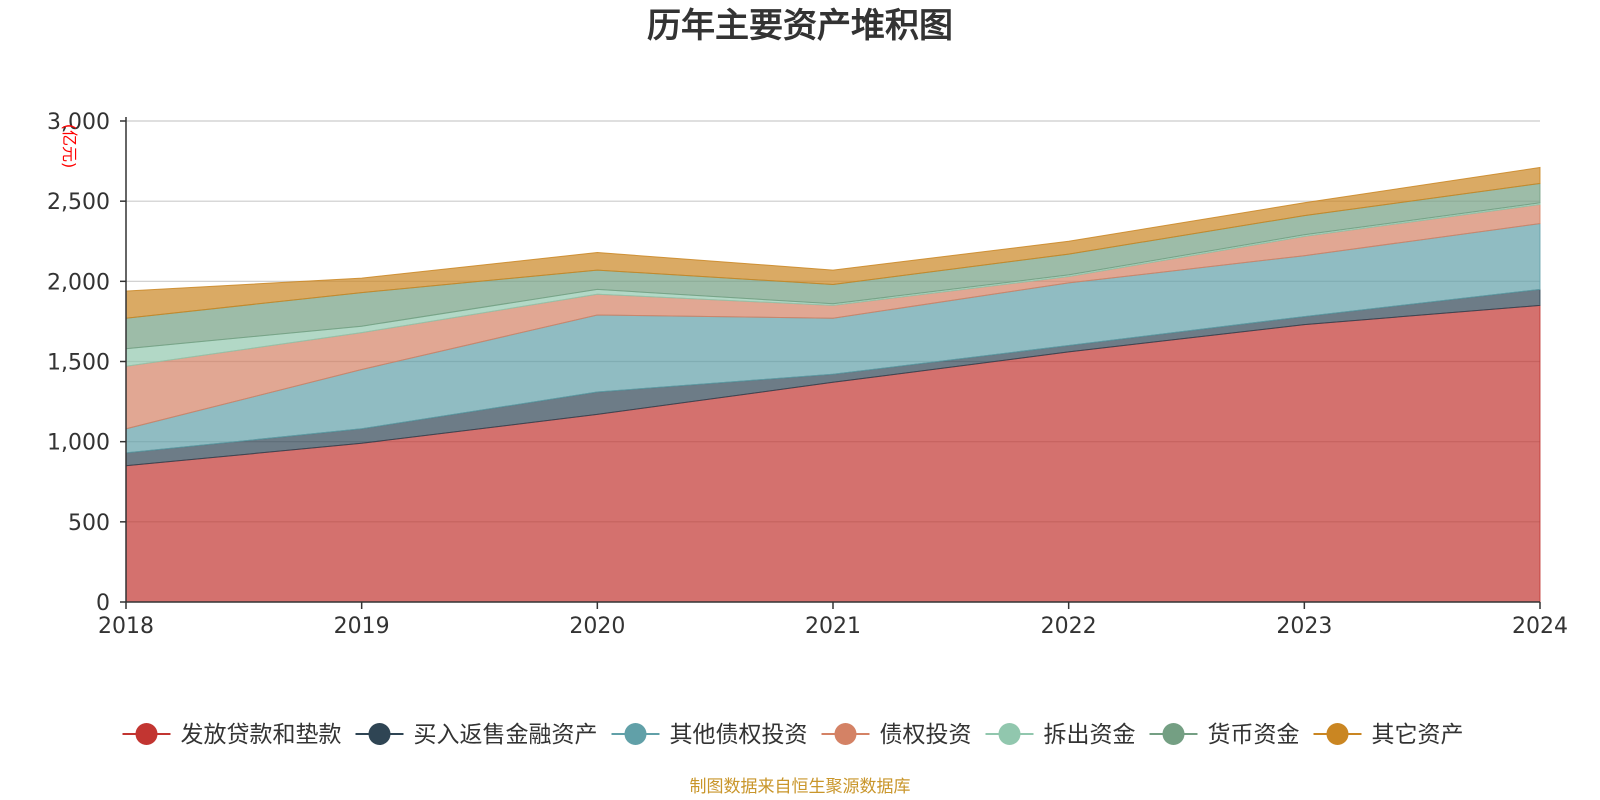 The width and height of the screenshot is (1600, 800). Describe the element at coordinates (800, 26) in the screenshot. I see `chart-title: 历年主要资产堆积图` at that location.